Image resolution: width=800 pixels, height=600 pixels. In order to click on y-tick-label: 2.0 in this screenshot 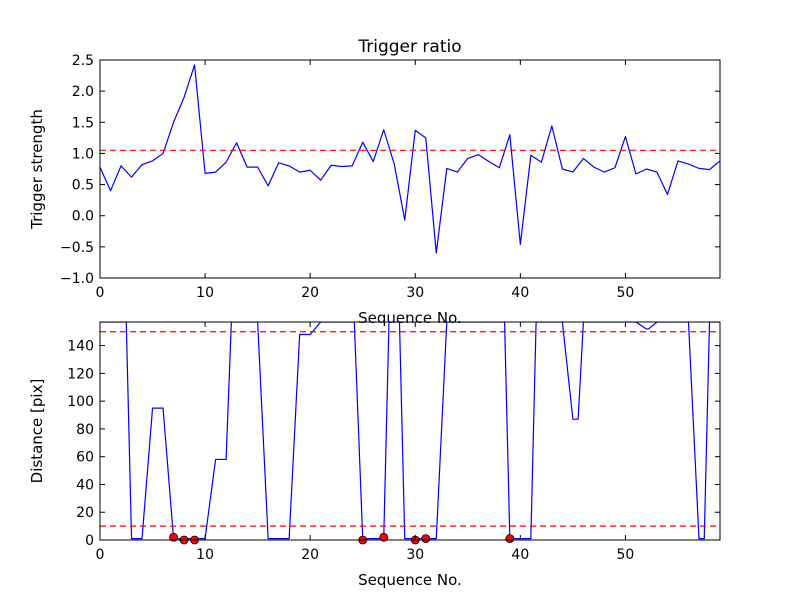, I will do `click(83, 92)`.